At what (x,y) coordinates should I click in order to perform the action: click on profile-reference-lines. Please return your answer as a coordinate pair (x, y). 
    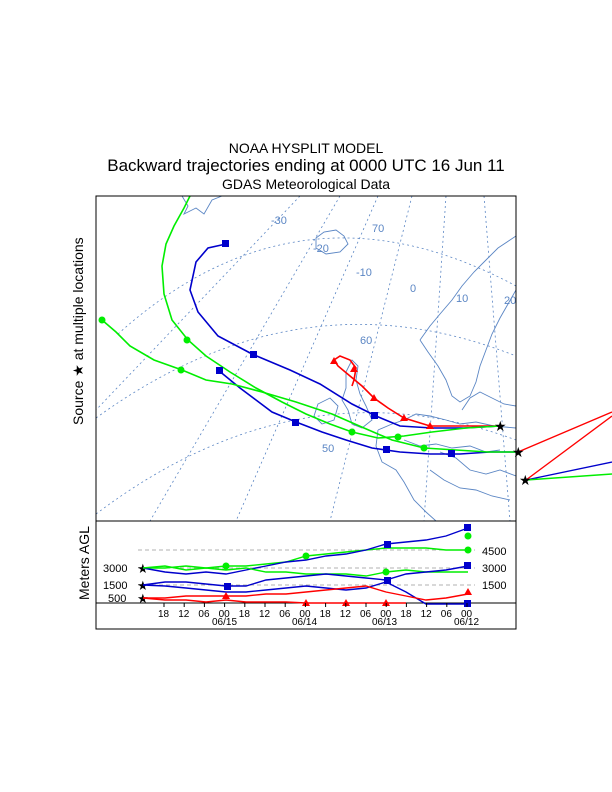
    Looking at the image, I should click on (306, 567).